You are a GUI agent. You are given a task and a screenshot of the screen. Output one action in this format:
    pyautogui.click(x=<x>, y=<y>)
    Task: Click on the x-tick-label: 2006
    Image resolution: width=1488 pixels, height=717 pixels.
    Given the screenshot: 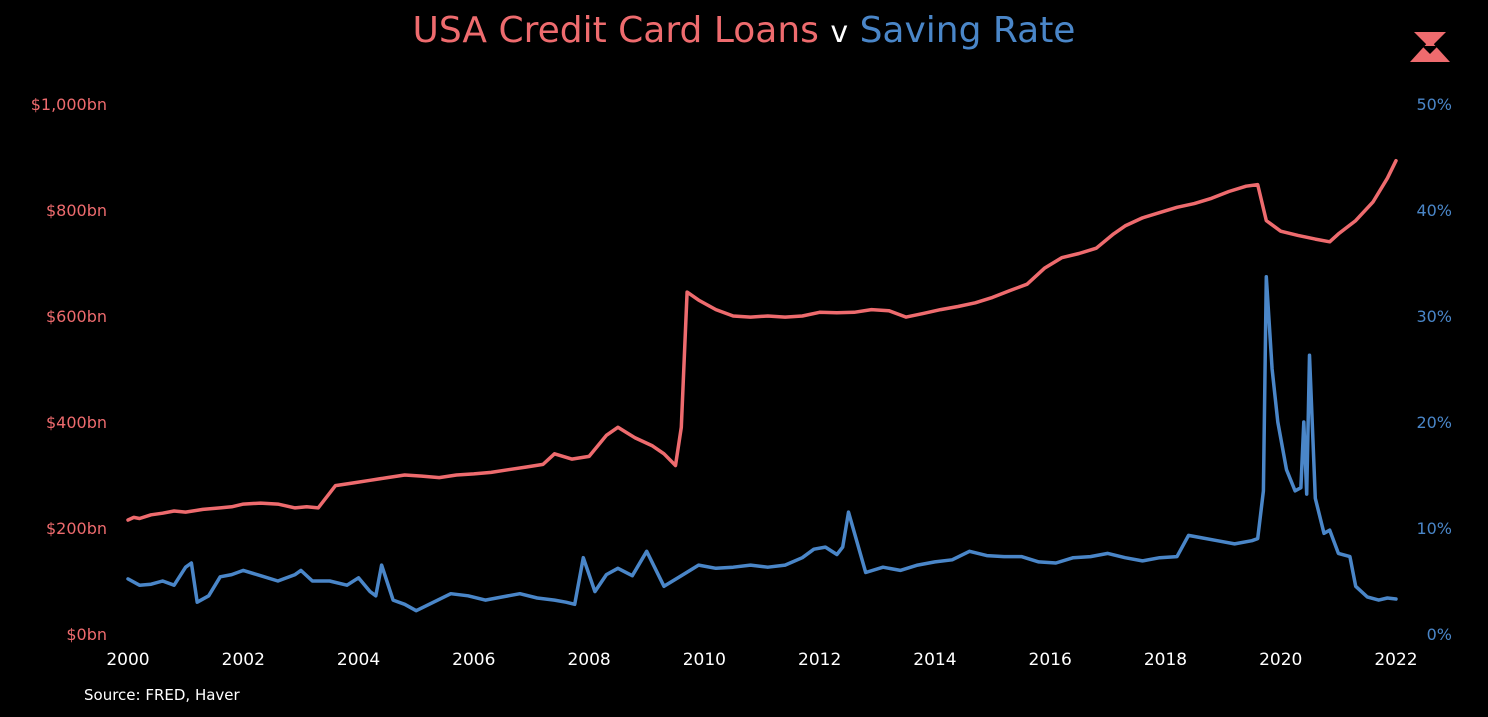 What is the action you would take?
    pyautogui.click(x=473, y=660)
    